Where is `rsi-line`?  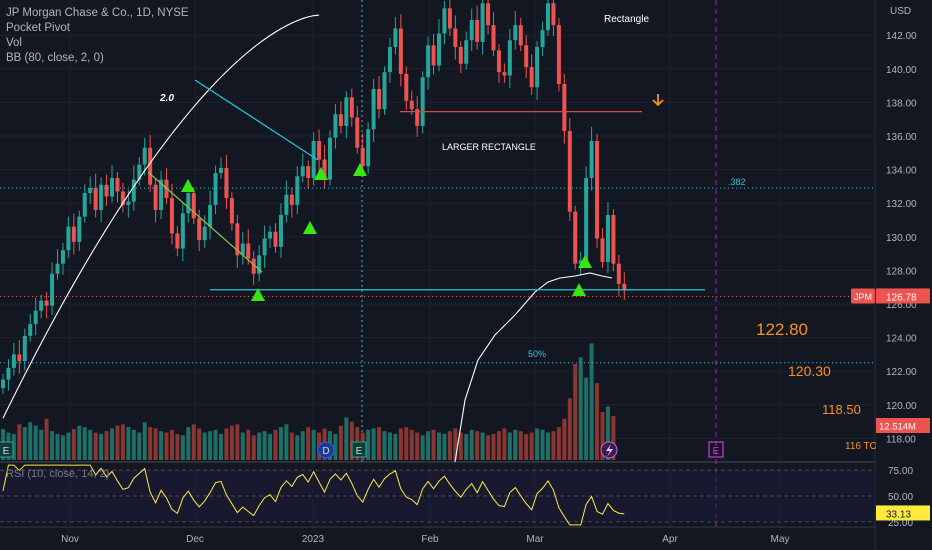
rsi-line is located at coordinates (313, 495).